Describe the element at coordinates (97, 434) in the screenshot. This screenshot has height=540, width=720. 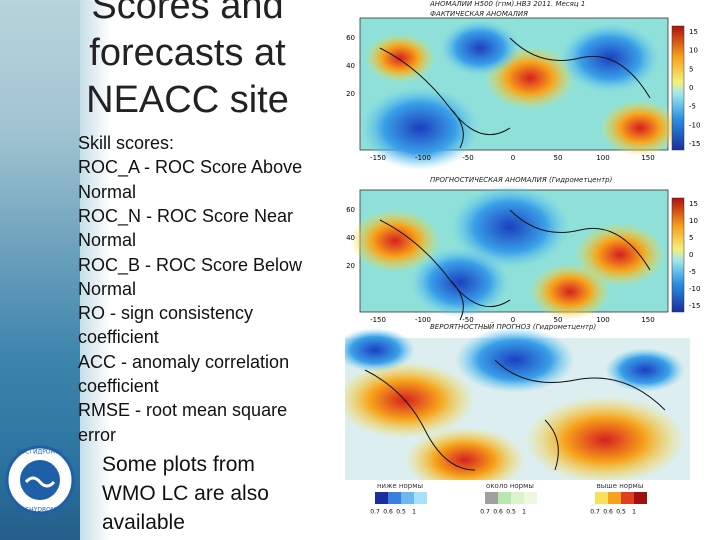
I see `body-line: error` at that location.